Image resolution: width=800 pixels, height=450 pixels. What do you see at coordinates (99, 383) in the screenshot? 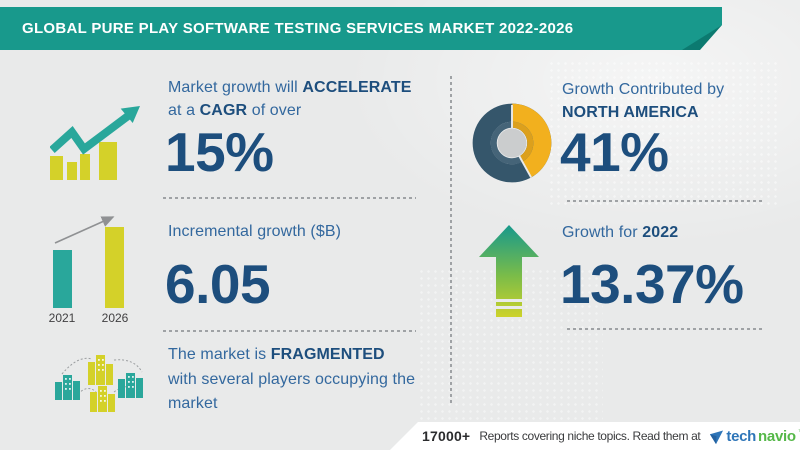
I see `buildings-cluster-icon` at bounding box center [99, 383].